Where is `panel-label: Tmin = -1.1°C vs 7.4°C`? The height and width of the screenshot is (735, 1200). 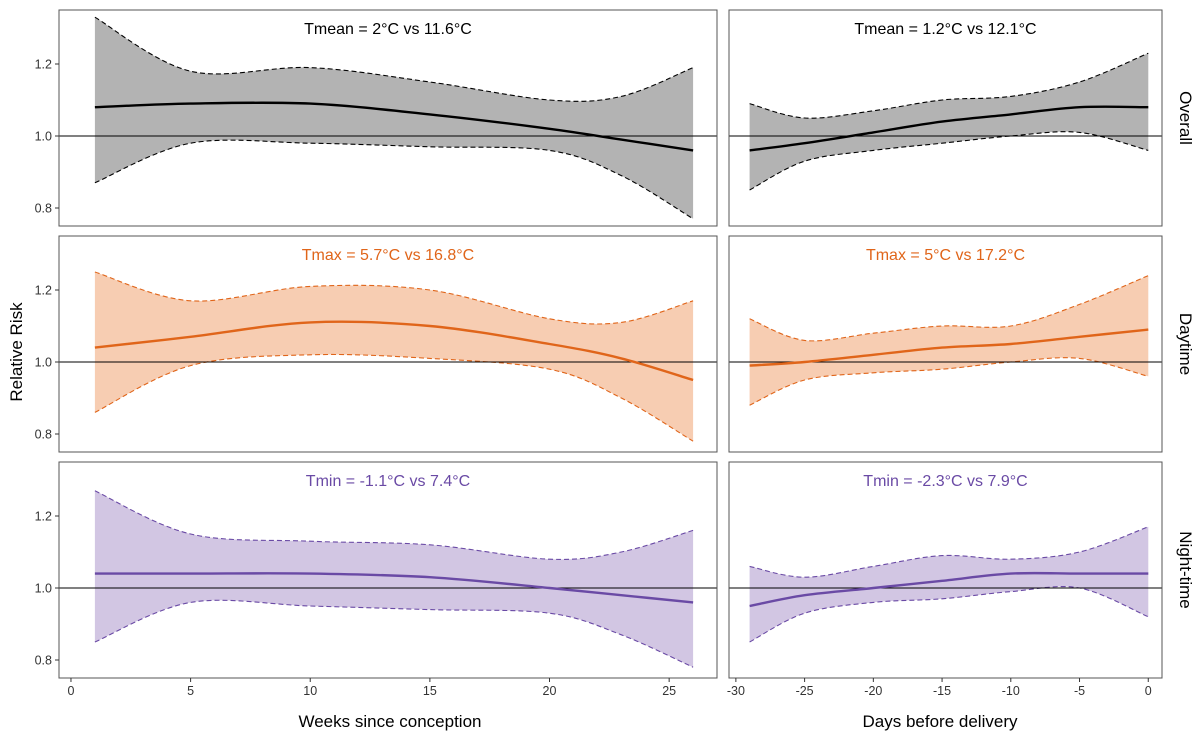 panel-label: Tmin = -1.1°C vs 7.4°C is located at coordinates (388, 481).